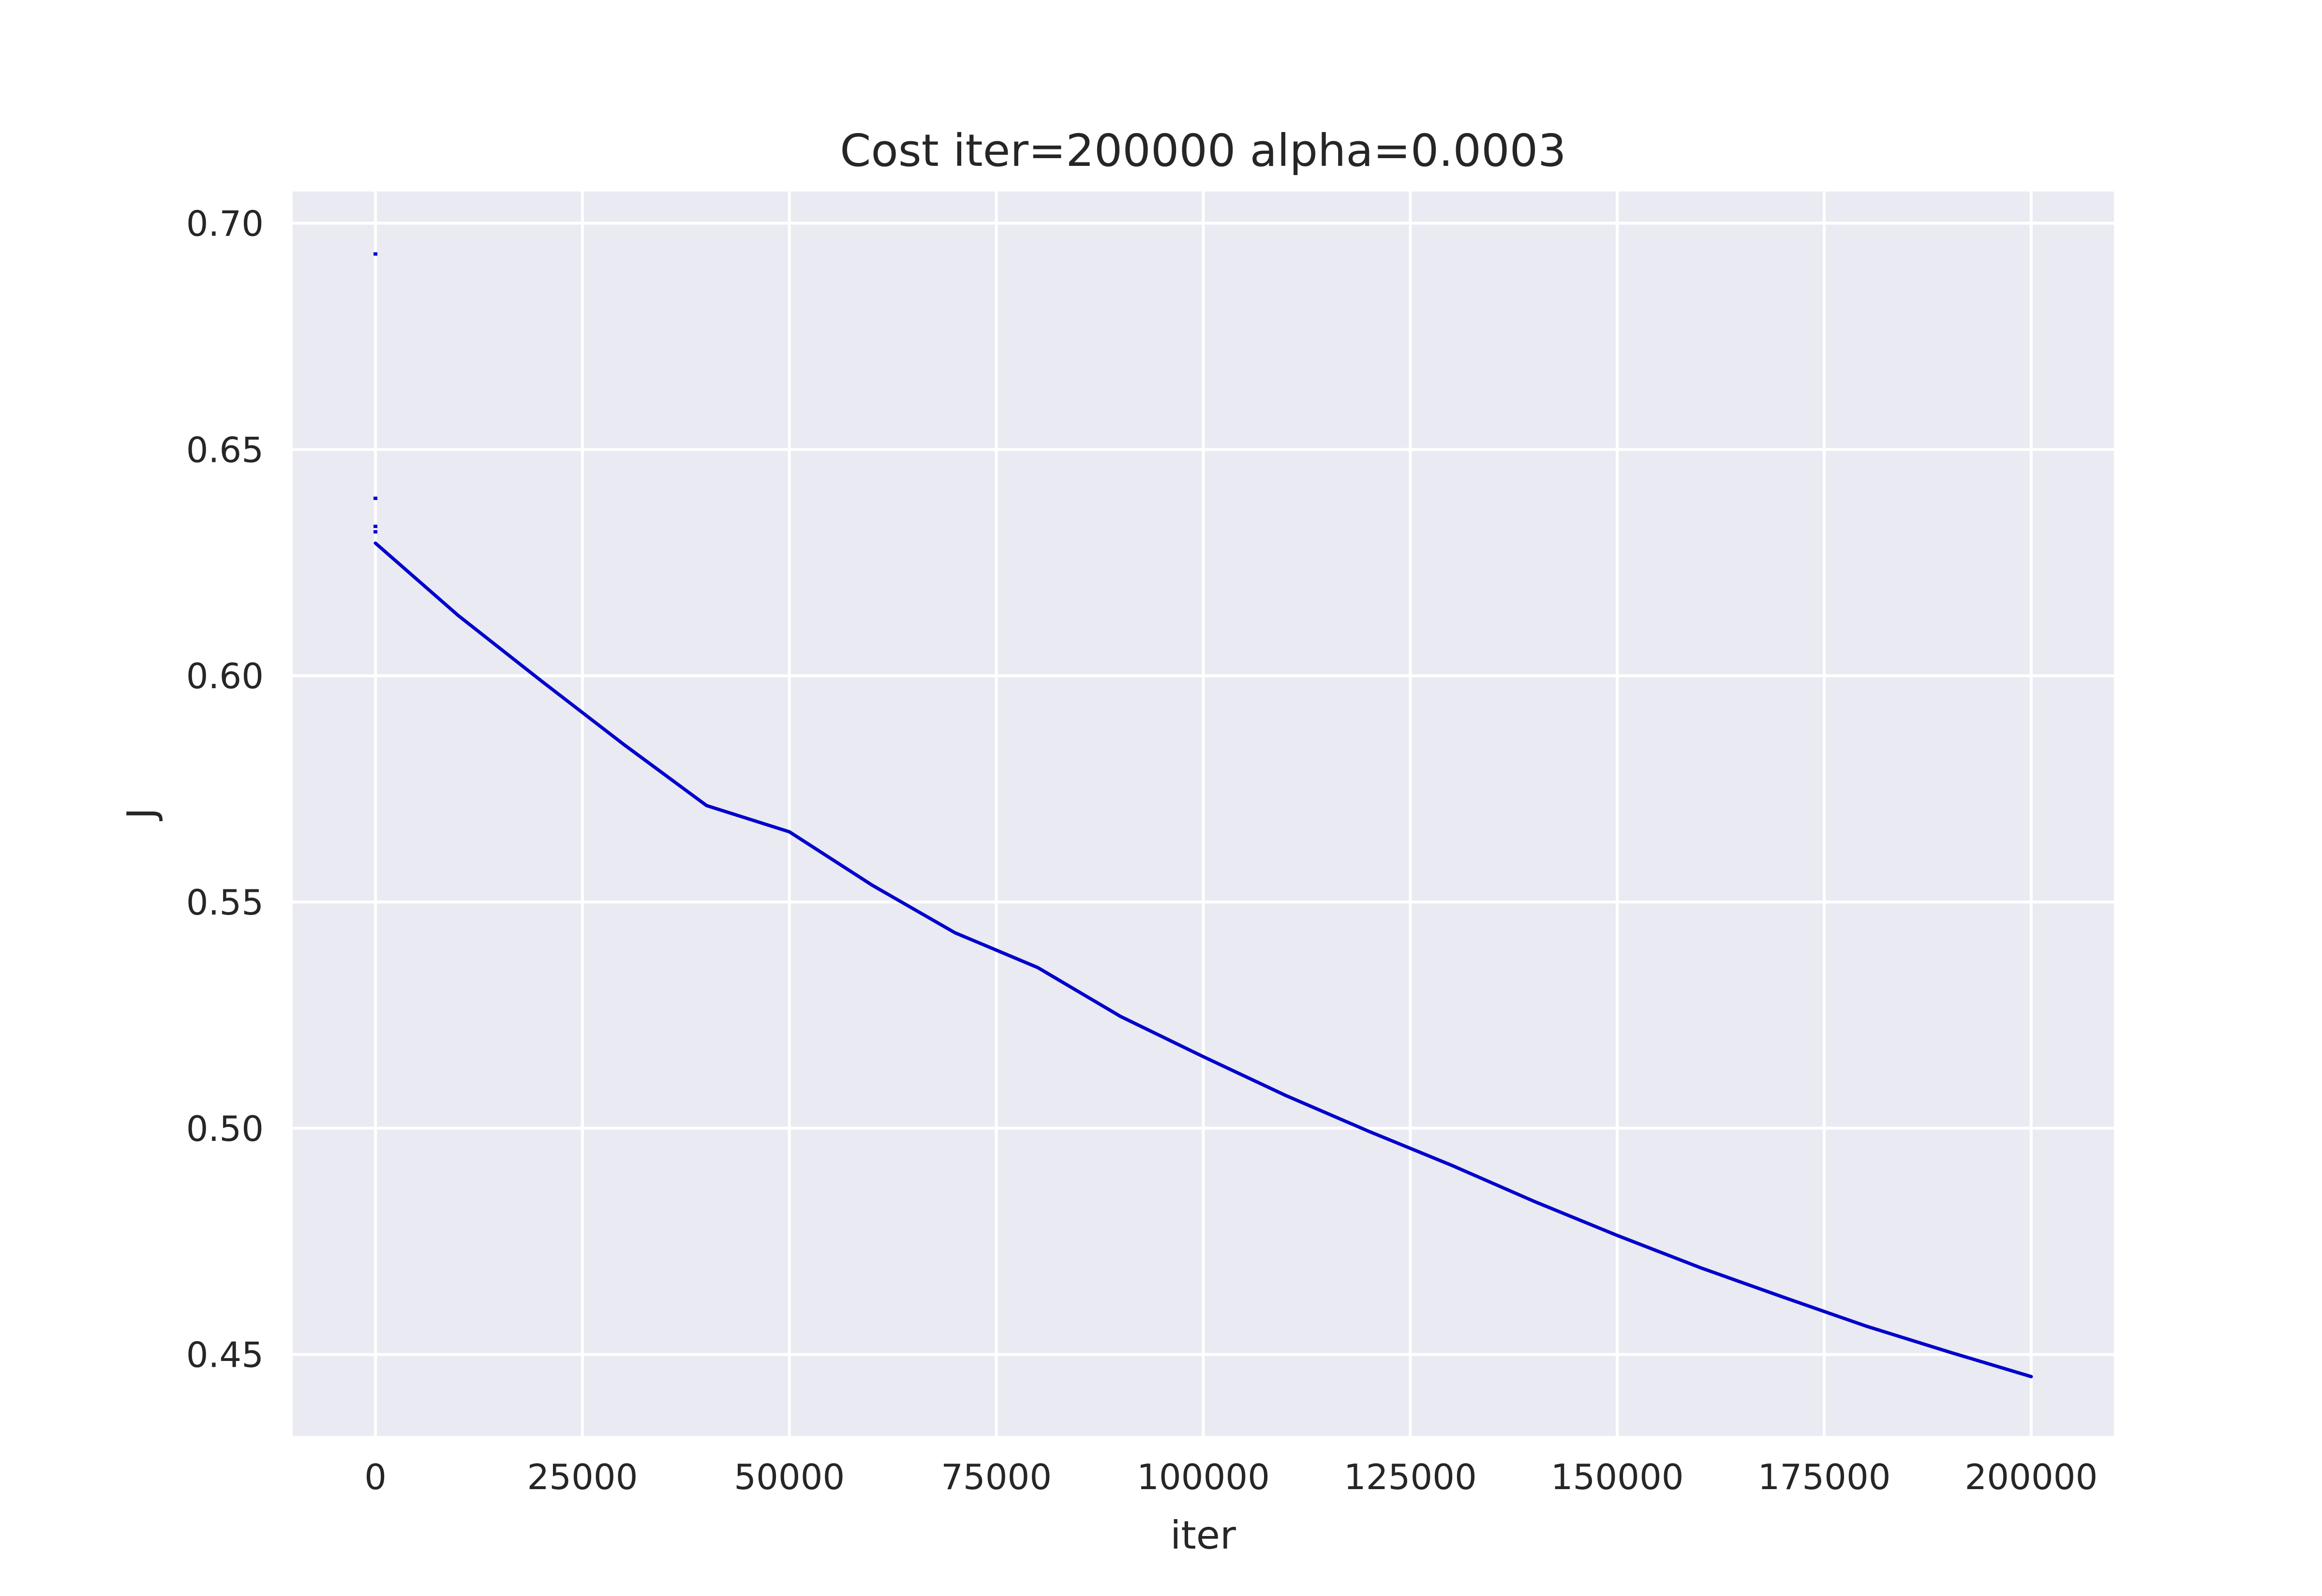  Describe the element at coordinates (141, 815) in the screenshot. I see `y-axis-label: J` at that location.